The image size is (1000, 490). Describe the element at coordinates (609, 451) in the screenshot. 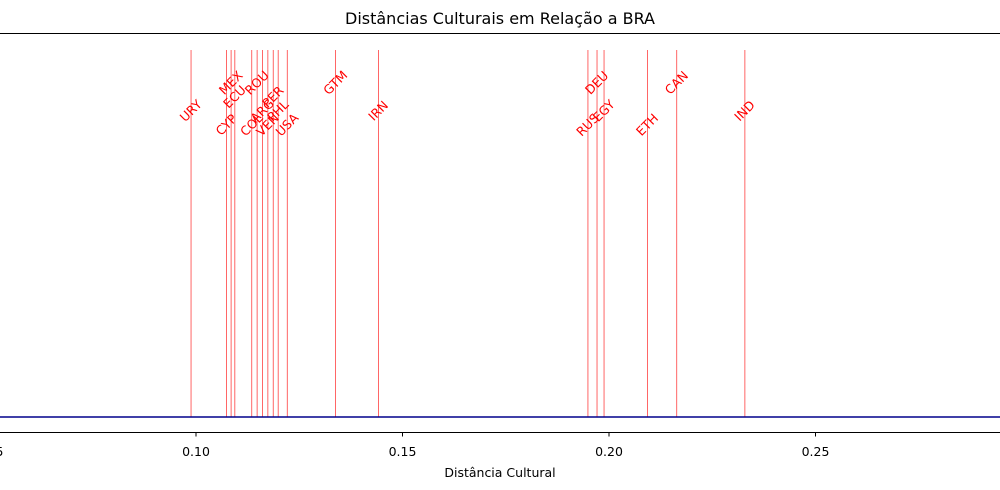

I see `x-tick-label: 0.20` at that location.